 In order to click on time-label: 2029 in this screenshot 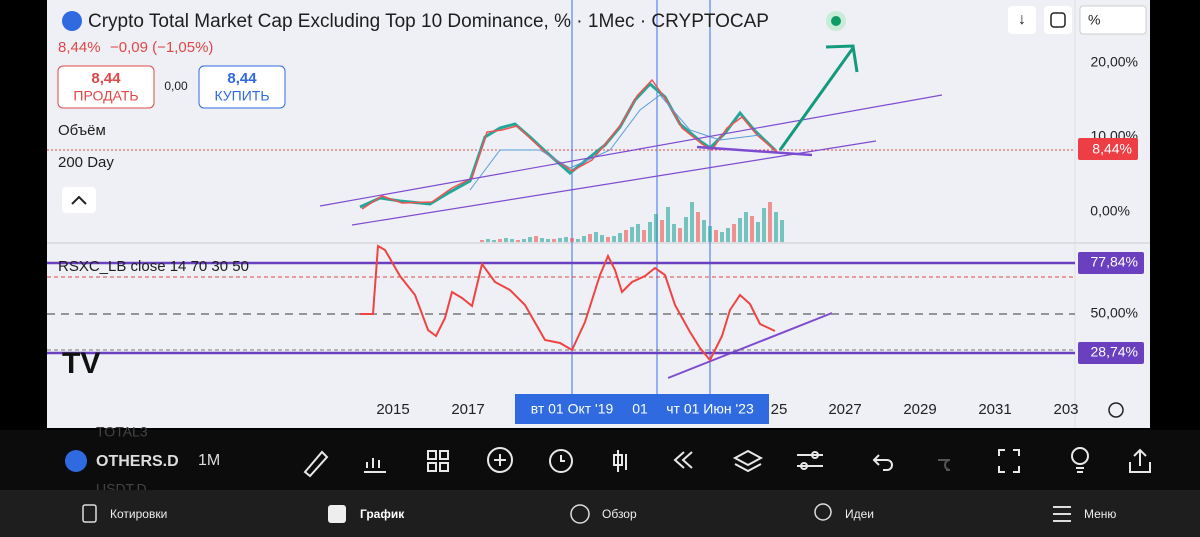, I will do `click(919, 409)`.